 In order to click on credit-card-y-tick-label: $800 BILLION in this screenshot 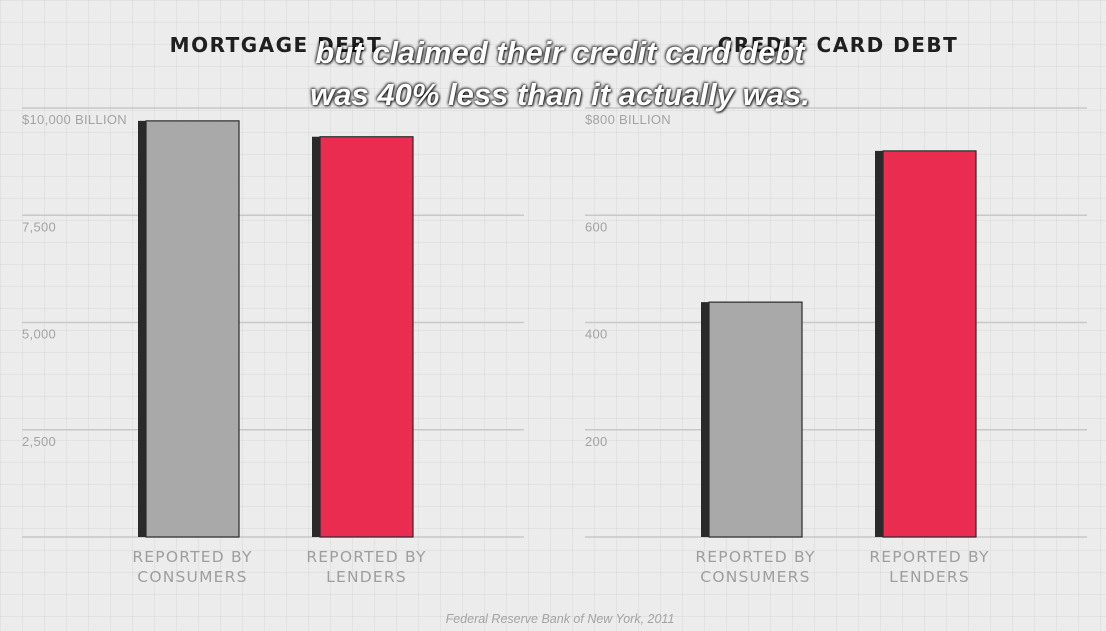, I will do `click(628, 119)`.